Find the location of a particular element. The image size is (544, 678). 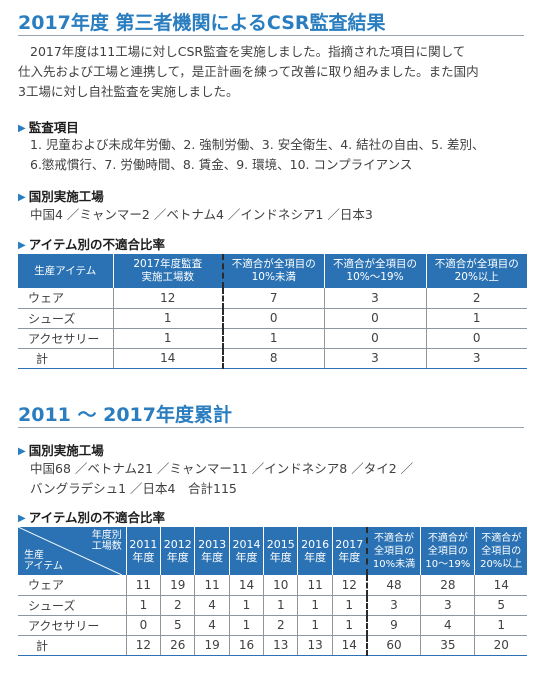

factories-heading-text: 国別実施工場 is located at coordinates (66, 450).